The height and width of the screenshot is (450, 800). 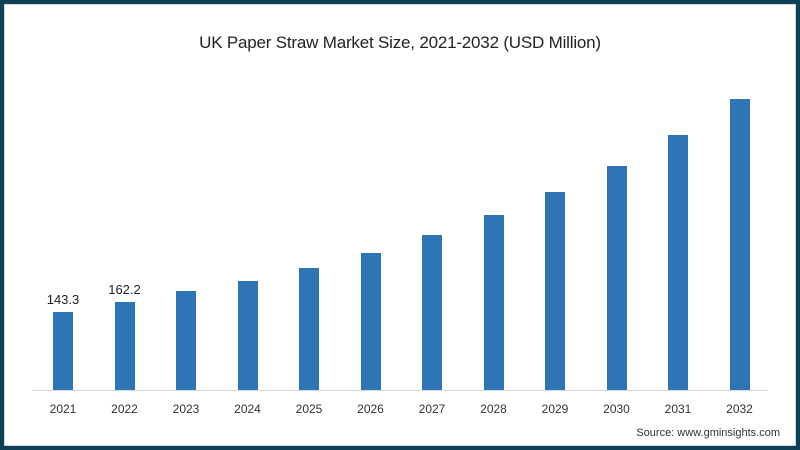 What do you see at coordinates (678, 262) in the screenshot?
I see `bar-2031` at bounding box center [678, 262].